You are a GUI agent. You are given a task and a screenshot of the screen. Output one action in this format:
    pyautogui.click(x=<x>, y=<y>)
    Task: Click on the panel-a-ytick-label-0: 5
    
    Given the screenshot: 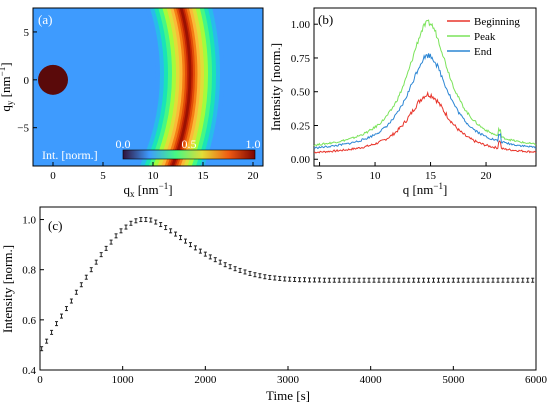 What is the action you would take?
    pyautogui.click(x=27, y=33)
    